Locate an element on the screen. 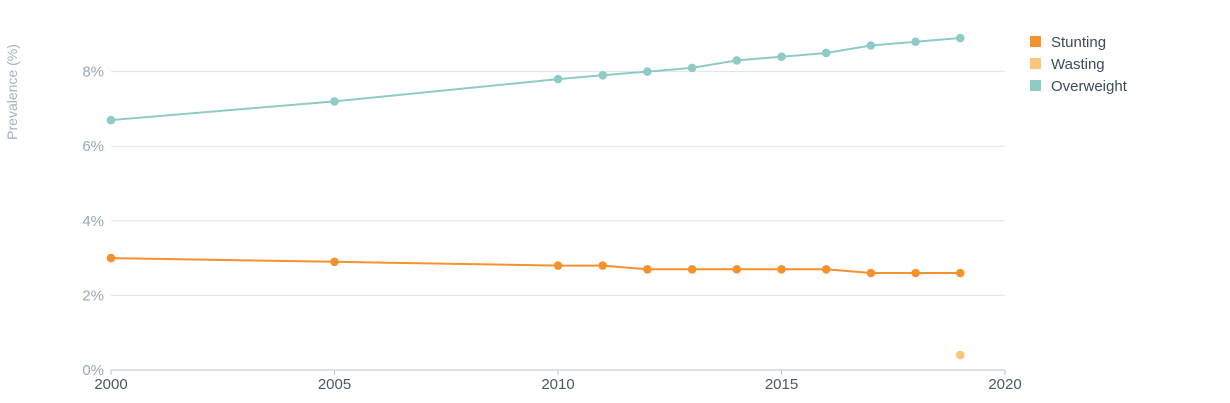 The height and width of the screenshot is (403, 1230). legend-item-stunting: Stunting is located at coordinates (1068, 42).